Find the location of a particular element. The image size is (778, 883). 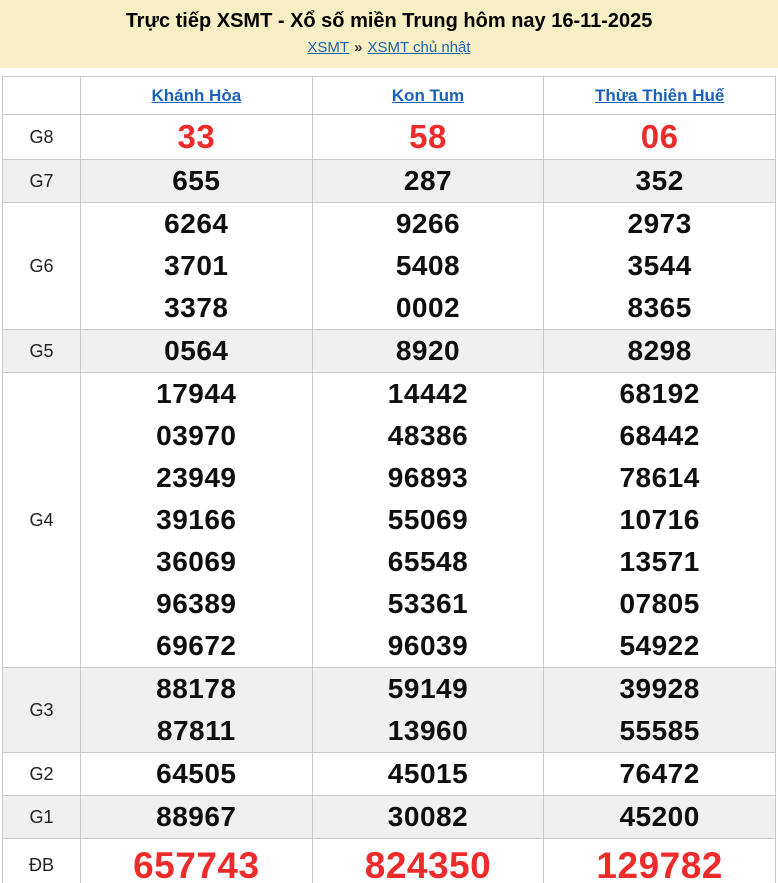

result-number: 9266 is located at coordinates (428, 223).